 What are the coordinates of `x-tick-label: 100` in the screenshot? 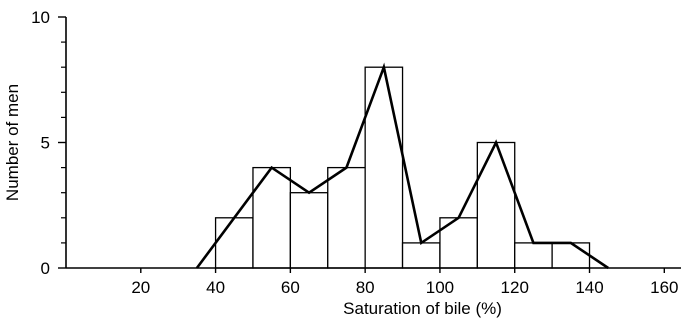 It's located at (440, 287).